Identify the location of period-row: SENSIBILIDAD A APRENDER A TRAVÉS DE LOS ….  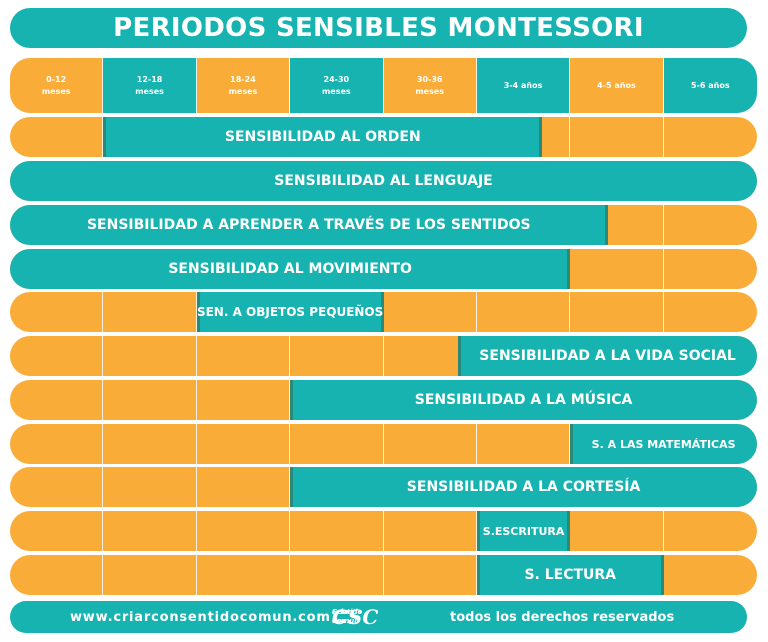
(383, 225).